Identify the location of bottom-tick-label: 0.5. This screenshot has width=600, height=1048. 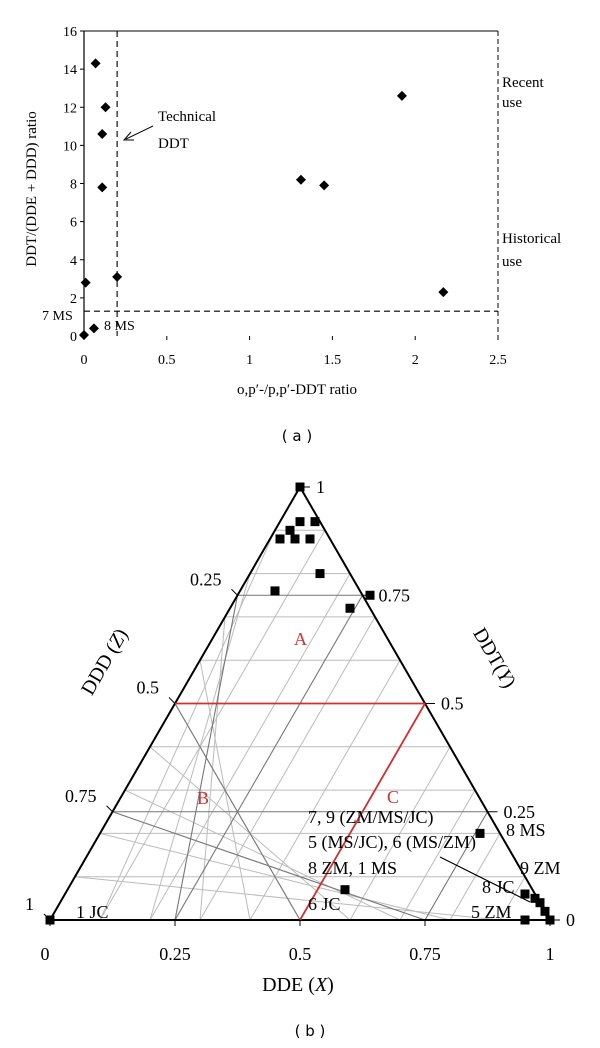
(300, 954).